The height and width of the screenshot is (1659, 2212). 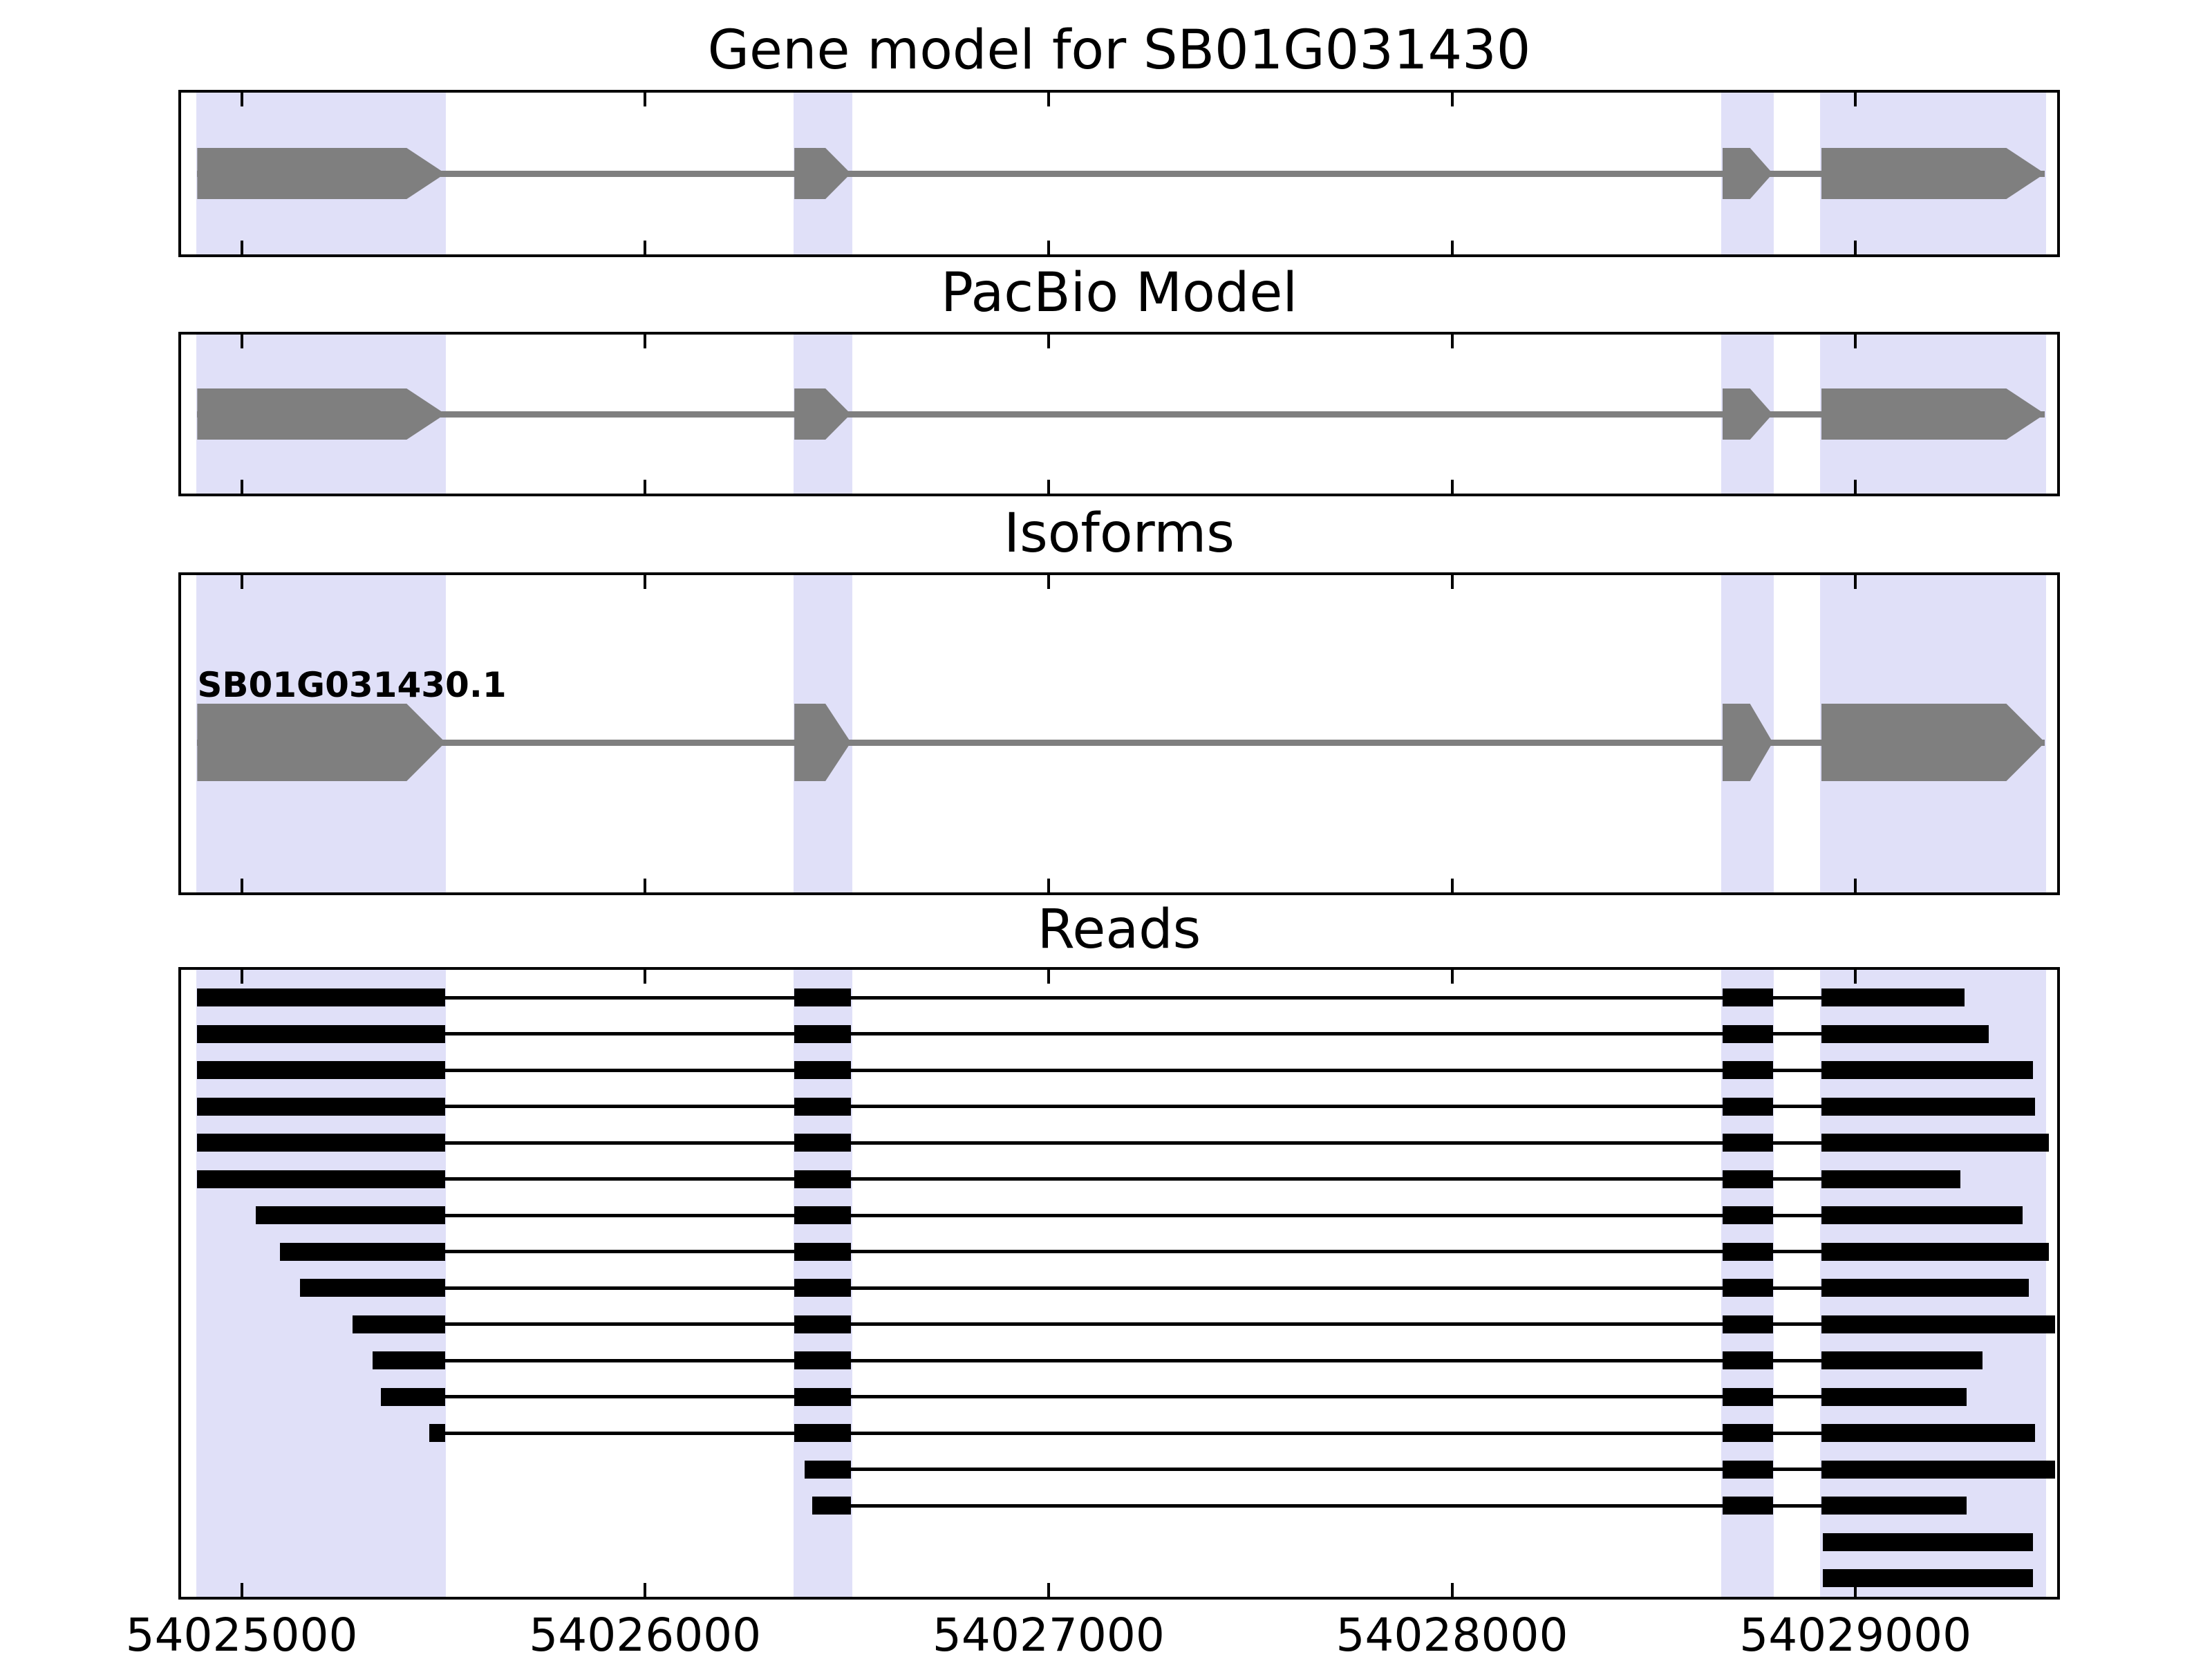 I want to click on x-tick-label: 54025000, so click(x=242, y=1634).